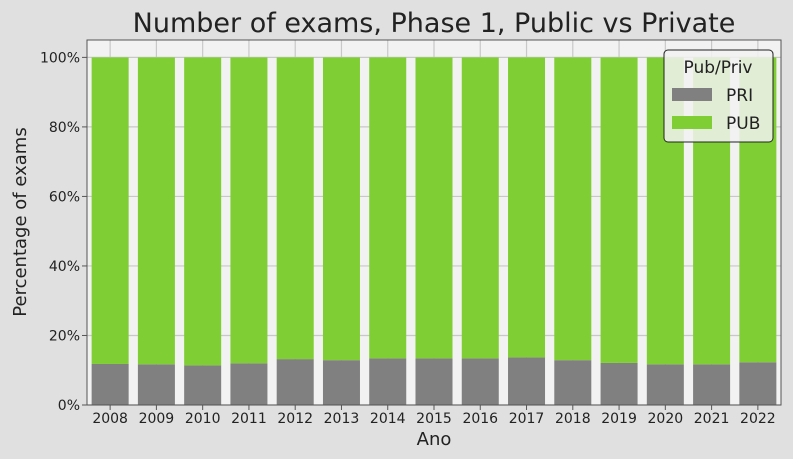 The image size is (793, 459). What do you see at coordinates (388, 381) in the screenshot?
I see `bar-pri-2014` at bounding box center [388, 381].